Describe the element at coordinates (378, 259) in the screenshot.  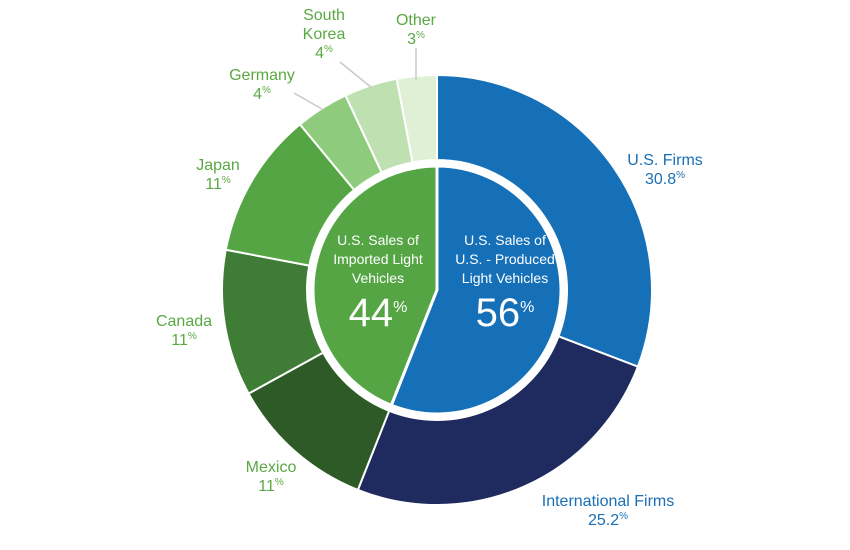
I see `imported-label-line: Imported Light` at that location.